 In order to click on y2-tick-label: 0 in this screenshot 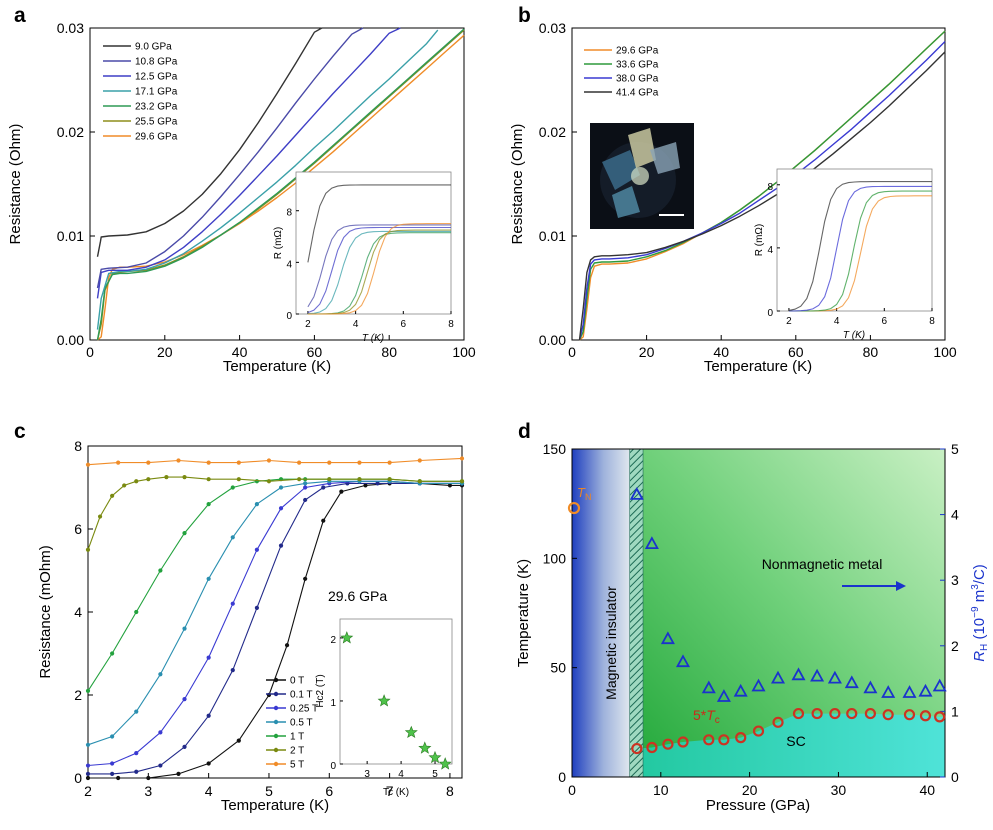, I will do `click(955, 777)`.